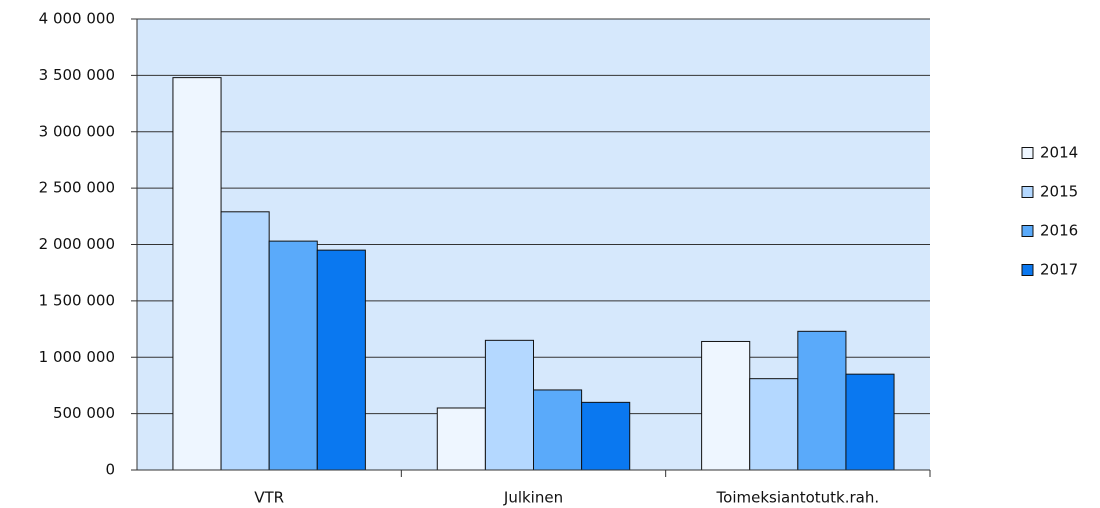  What do you see at coordinates (77, 357) in the screenshot?
I see `y-tick-label: 1 000 000` at bounding box center [77, 357].